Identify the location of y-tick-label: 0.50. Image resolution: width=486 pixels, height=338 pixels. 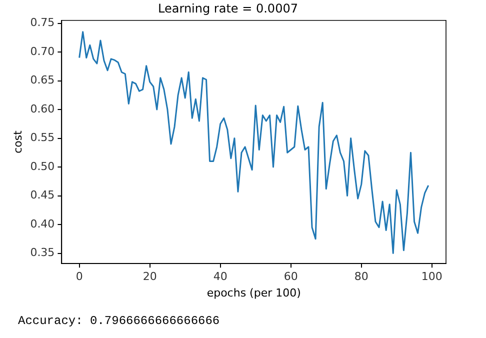
(42, 166).